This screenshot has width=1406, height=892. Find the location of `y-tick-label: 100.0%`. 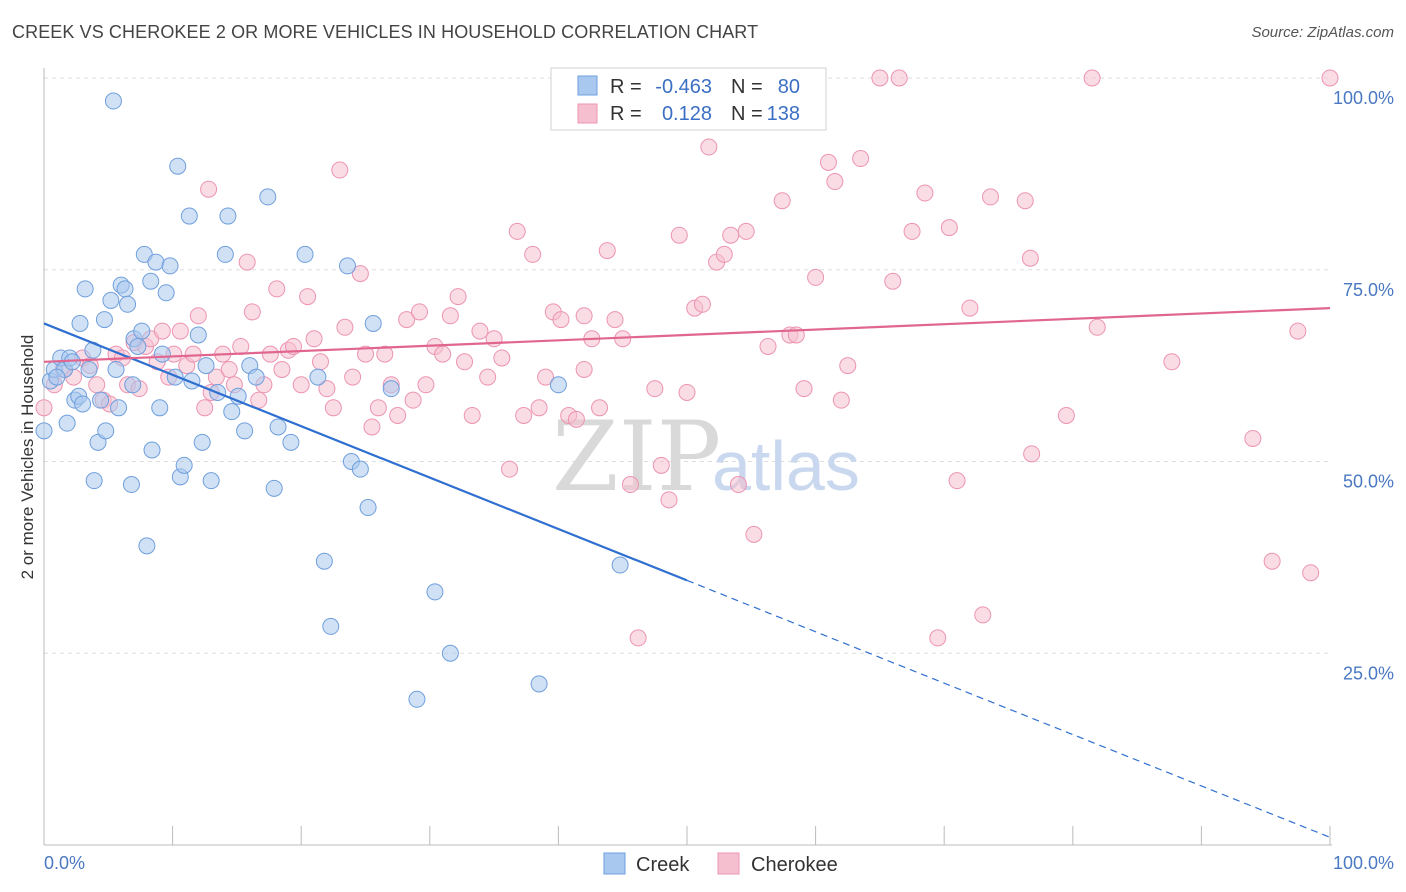

y-tick-label: 100.0% is located at coordinates (1363, 98).